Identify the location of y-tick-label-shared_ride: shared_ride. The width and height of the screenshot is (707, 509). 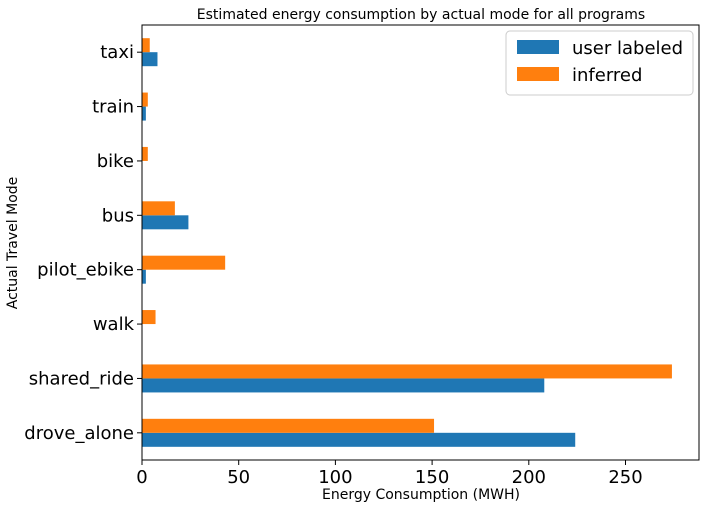
(81, 378).